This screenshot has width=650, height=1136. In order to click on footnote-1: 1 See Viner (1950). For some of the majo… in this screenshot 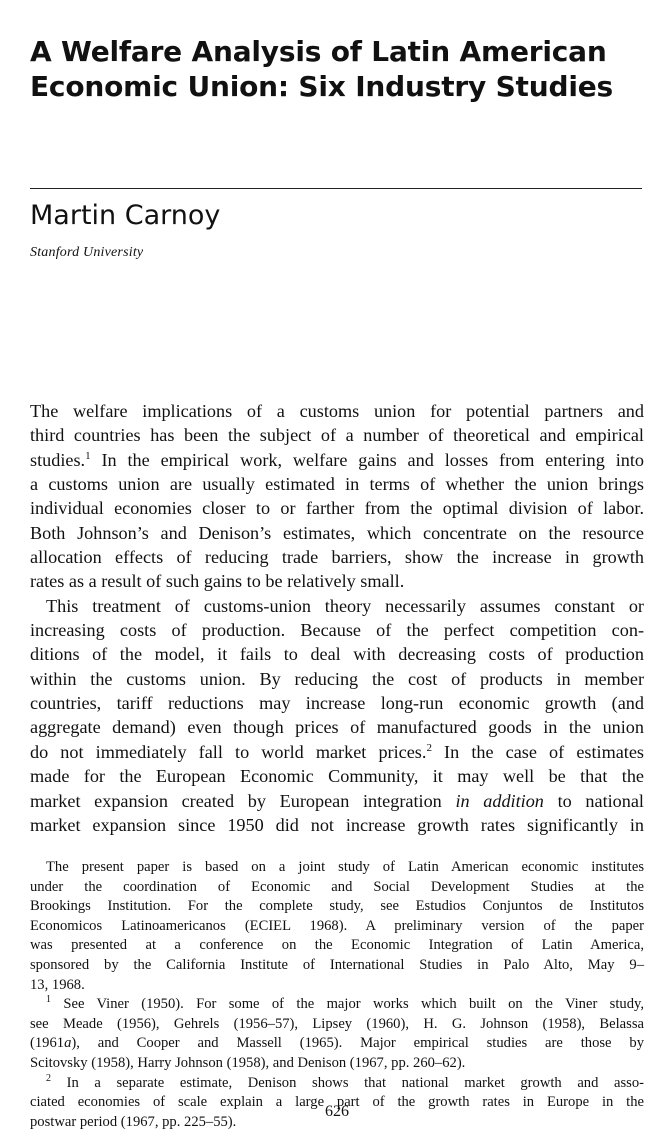, I will do `click(337, 1034)`.